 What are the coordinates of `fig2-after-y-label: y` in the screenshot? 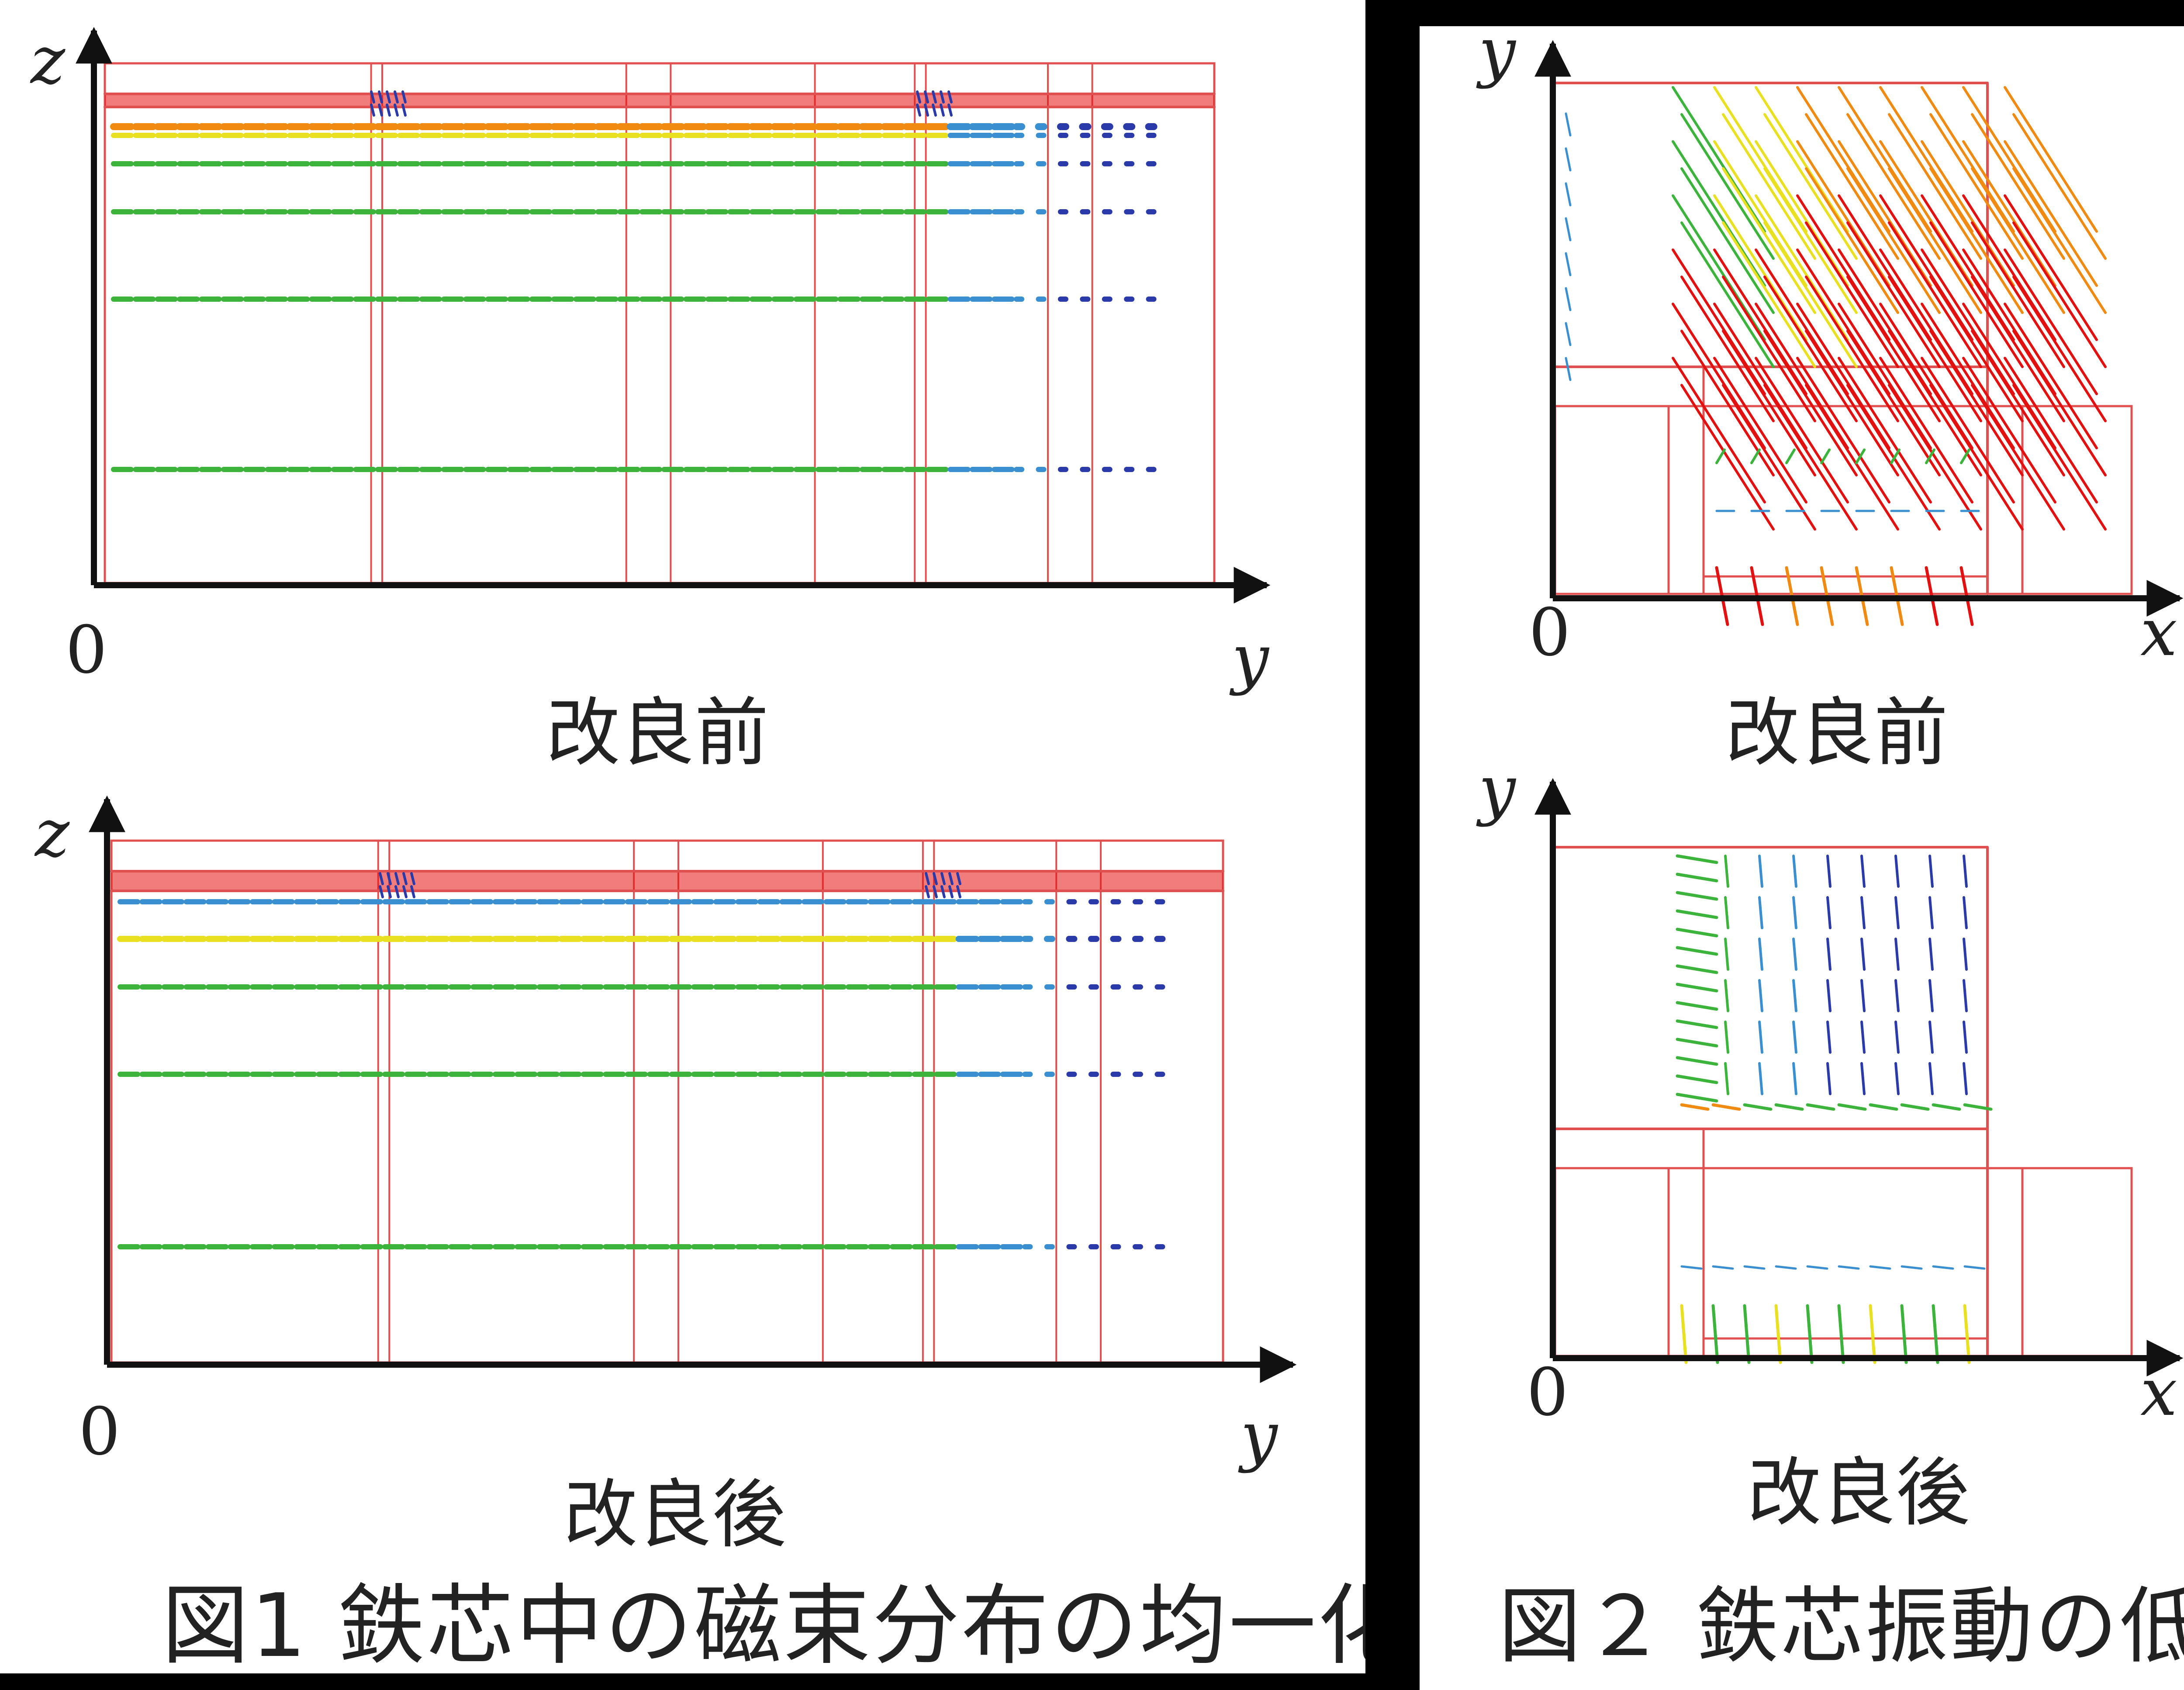 It's located at (1496, 790).